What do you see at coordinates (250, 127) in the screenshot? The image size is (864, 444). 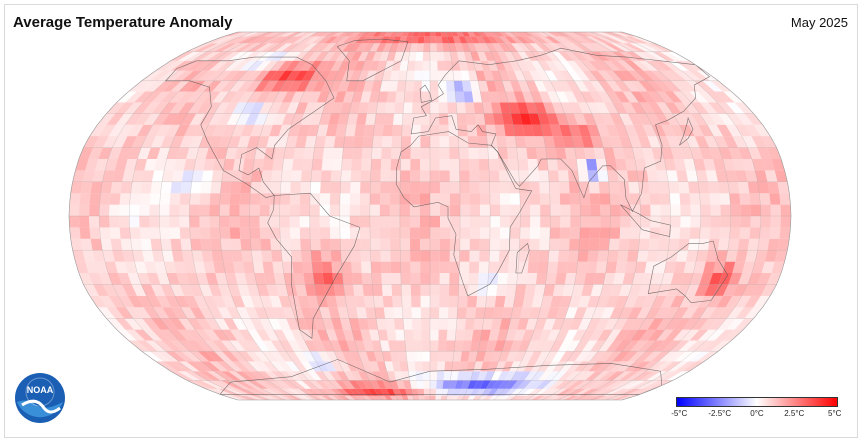 I see `outline-north-america` at bounding box center [250, 127].